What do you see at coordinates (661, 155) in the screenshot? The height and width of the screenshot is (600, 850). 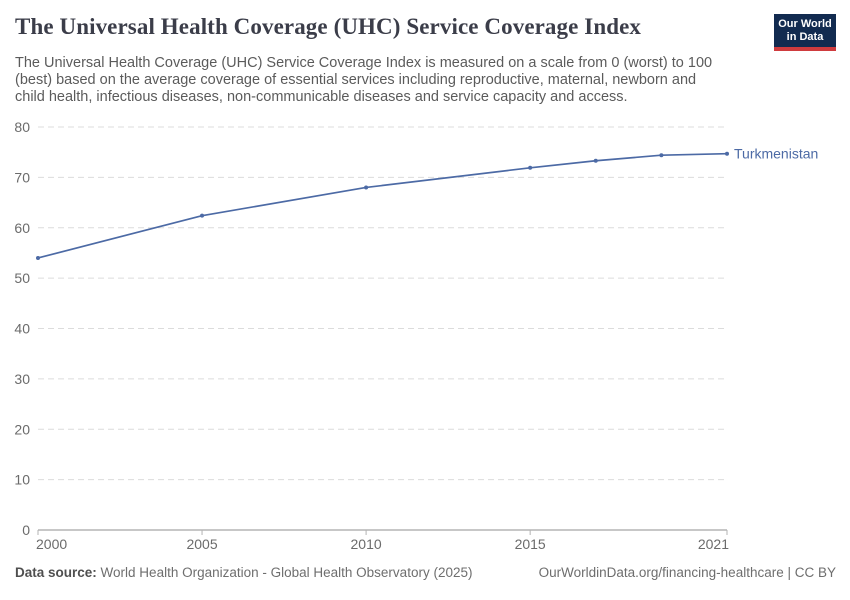 I see `data-point-2019` at bounding box center [661, 155].